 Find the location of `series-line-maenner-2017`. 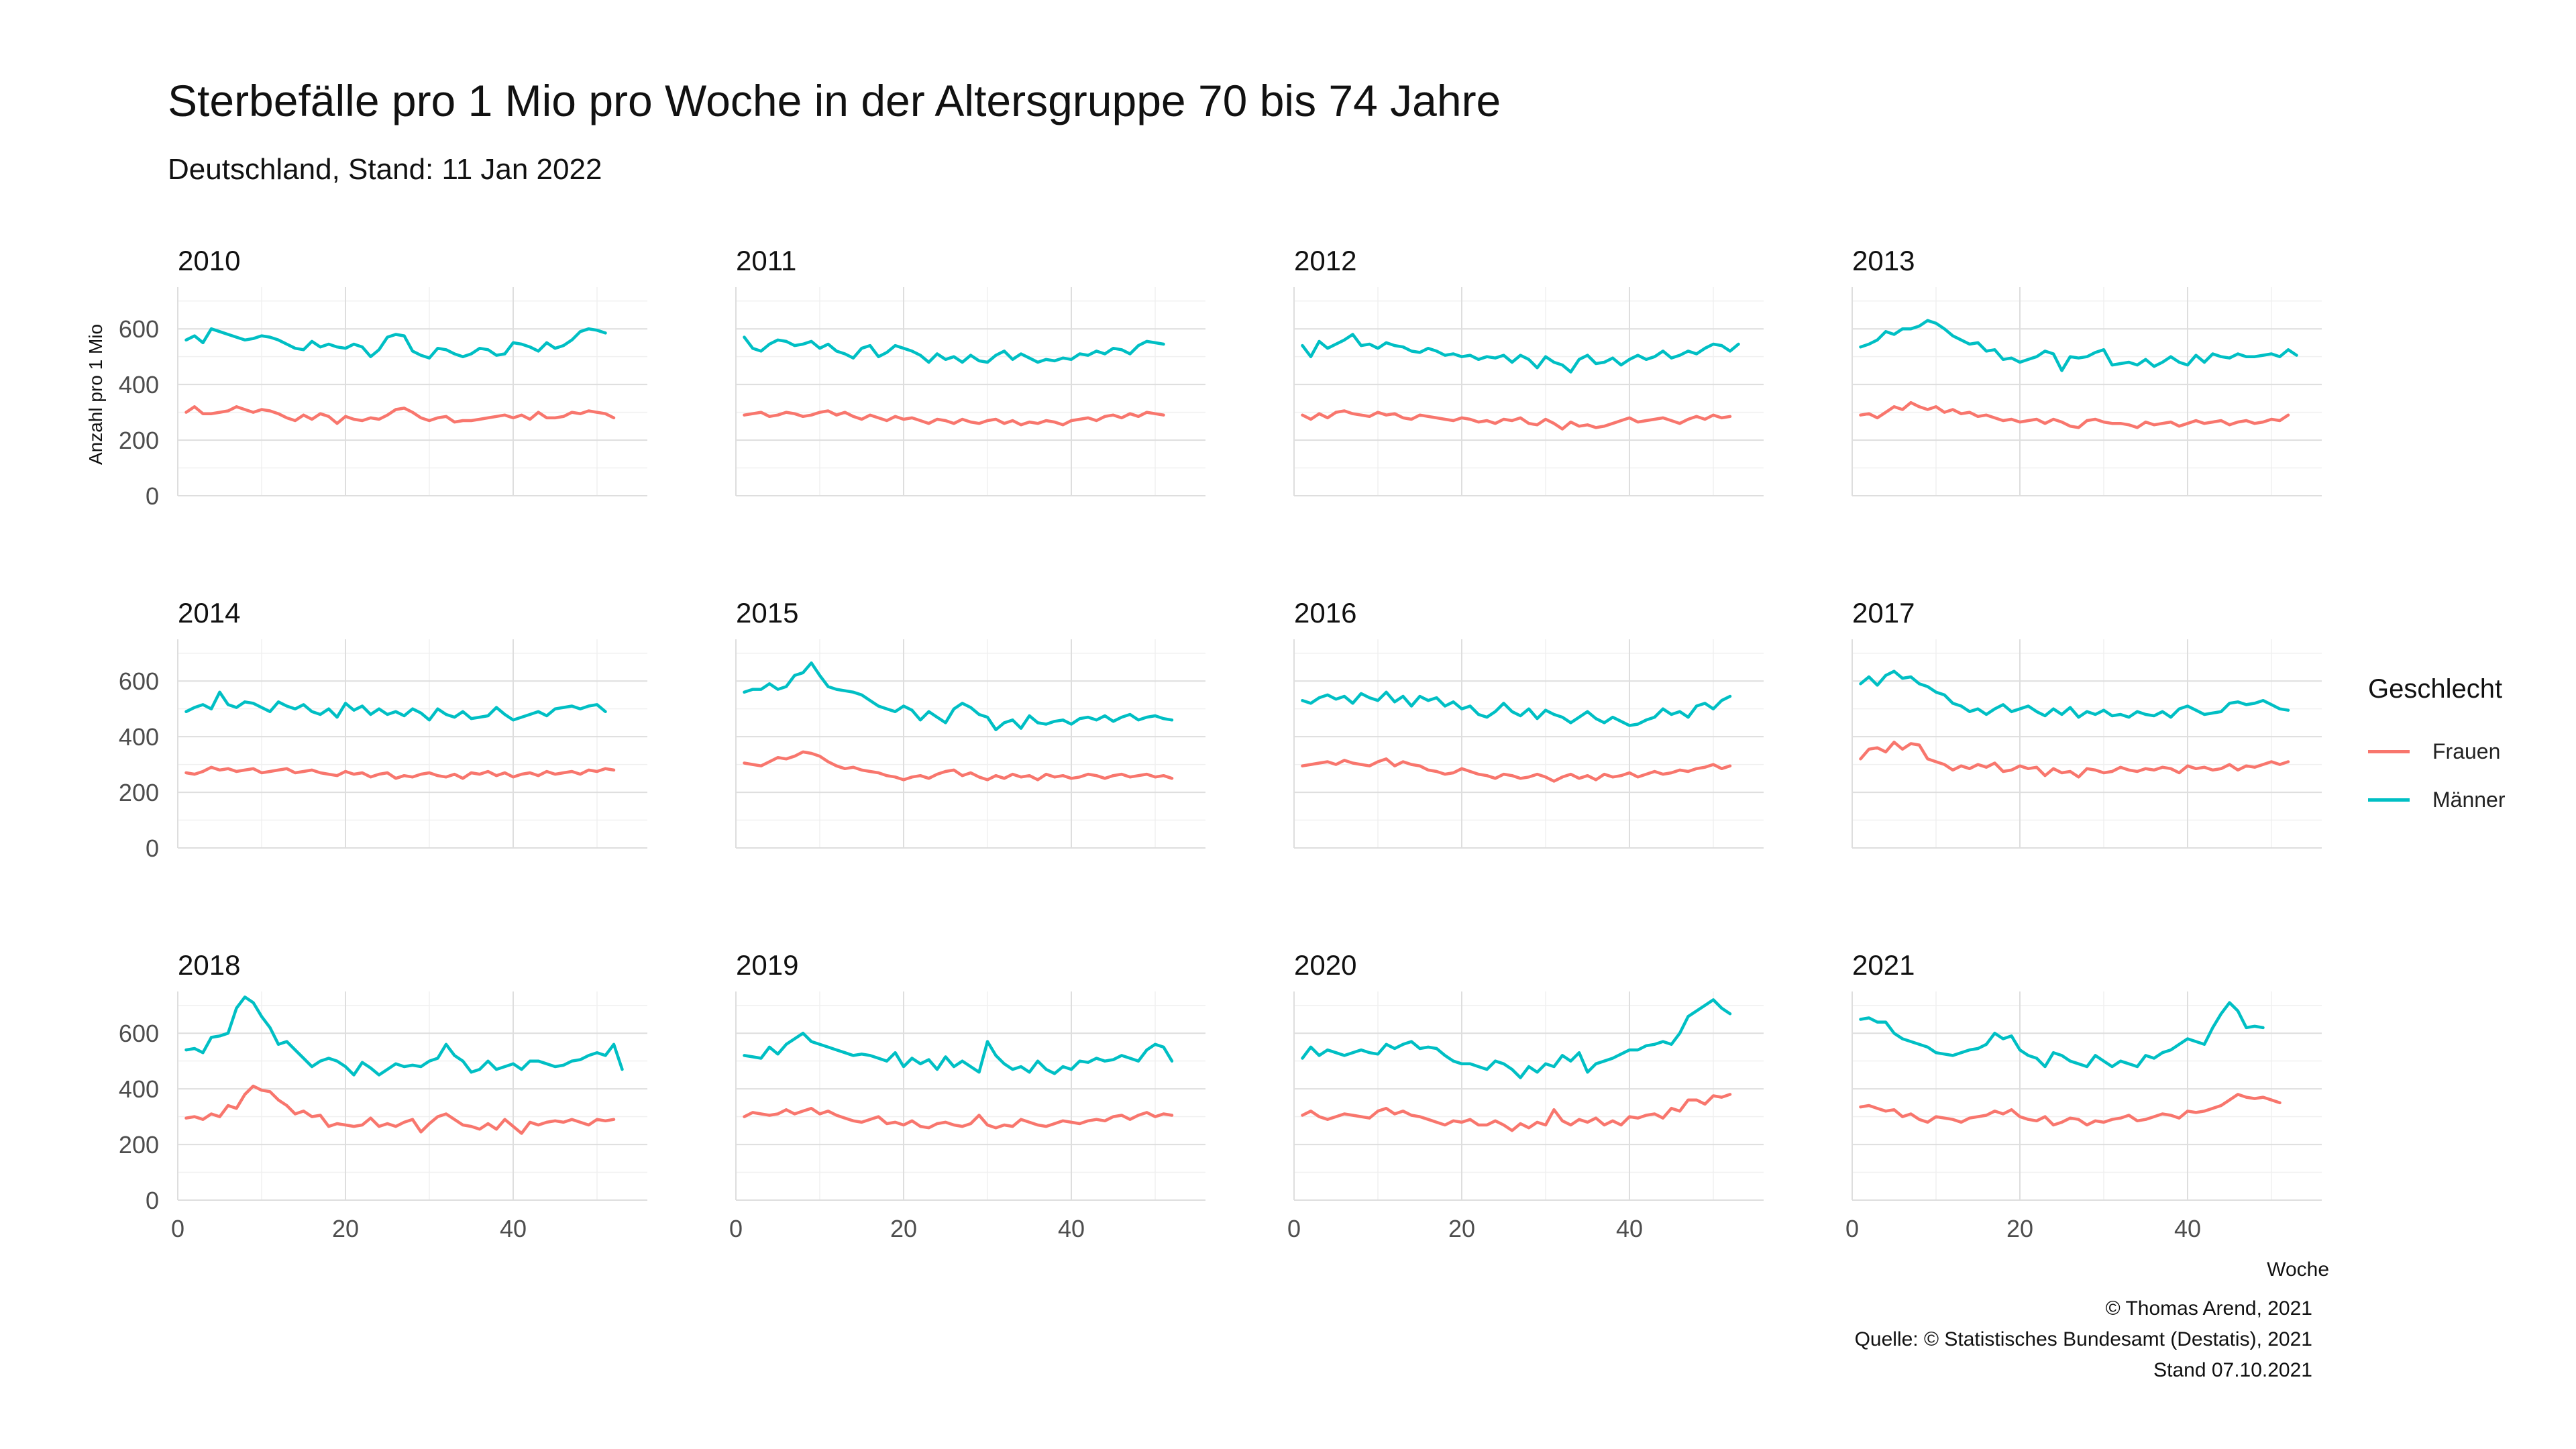

series-line-maenner-2017 is located at coordinates (2074, 694).